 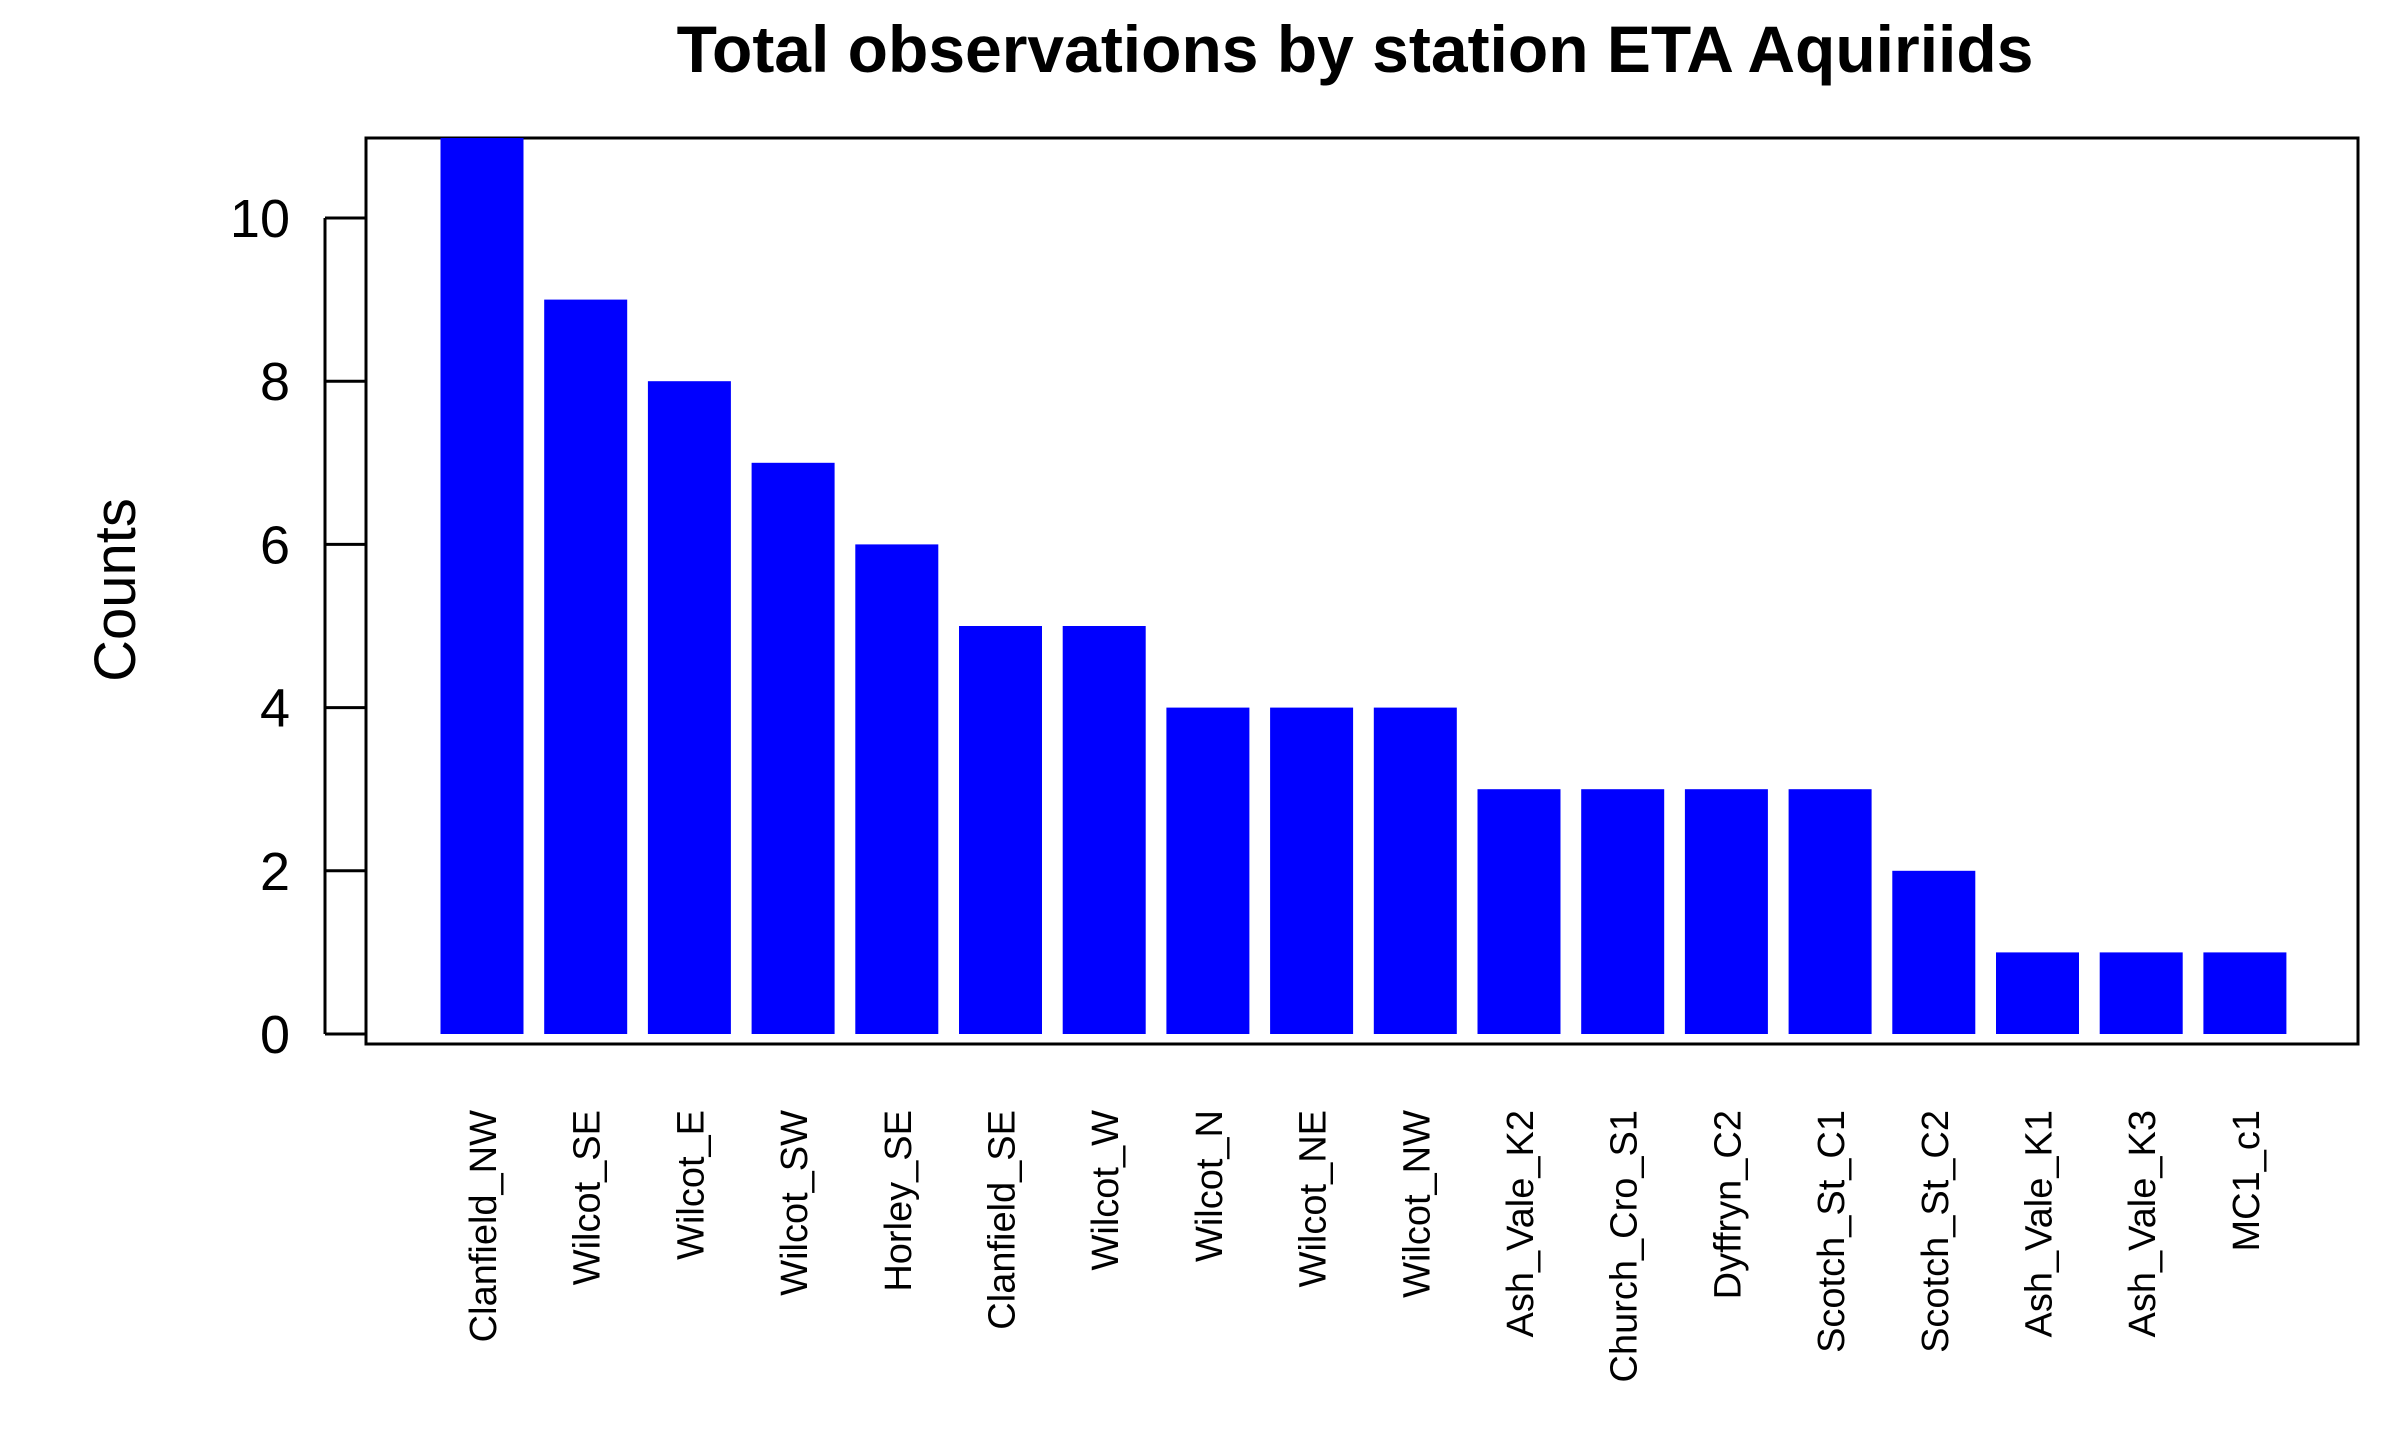 What do you see at coordinates (1314, 1198) in the screenshot?
I see `x-tick-label: Wilcot_NE` at bounding box center [1314, 1198].